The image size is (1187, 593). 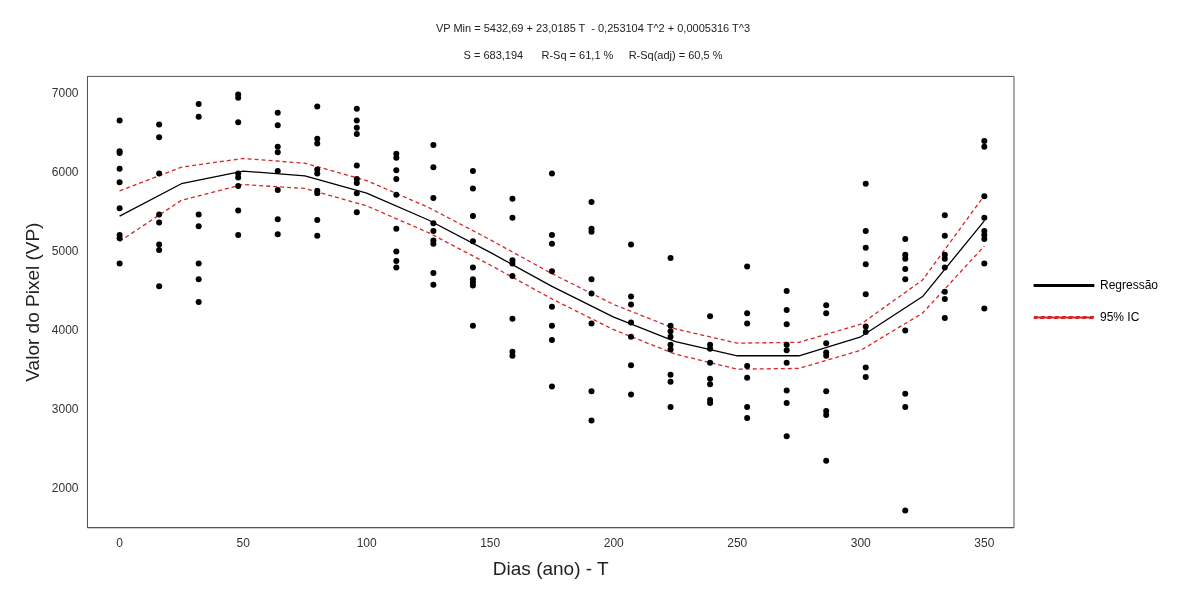 What do you see at coordinates (984, 543) in the screenshot?
I see `x-tick-label: 350` at bounding box center [984, 543].